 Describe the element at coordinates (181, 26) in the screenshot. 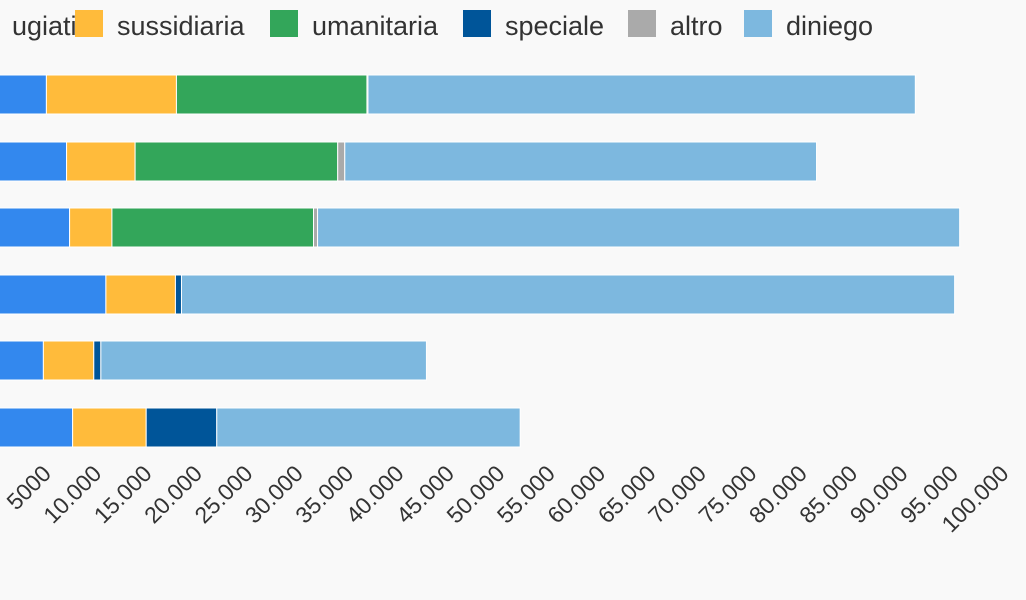

I see `legend-label-sussidiaria: sussidiaria` at that location.